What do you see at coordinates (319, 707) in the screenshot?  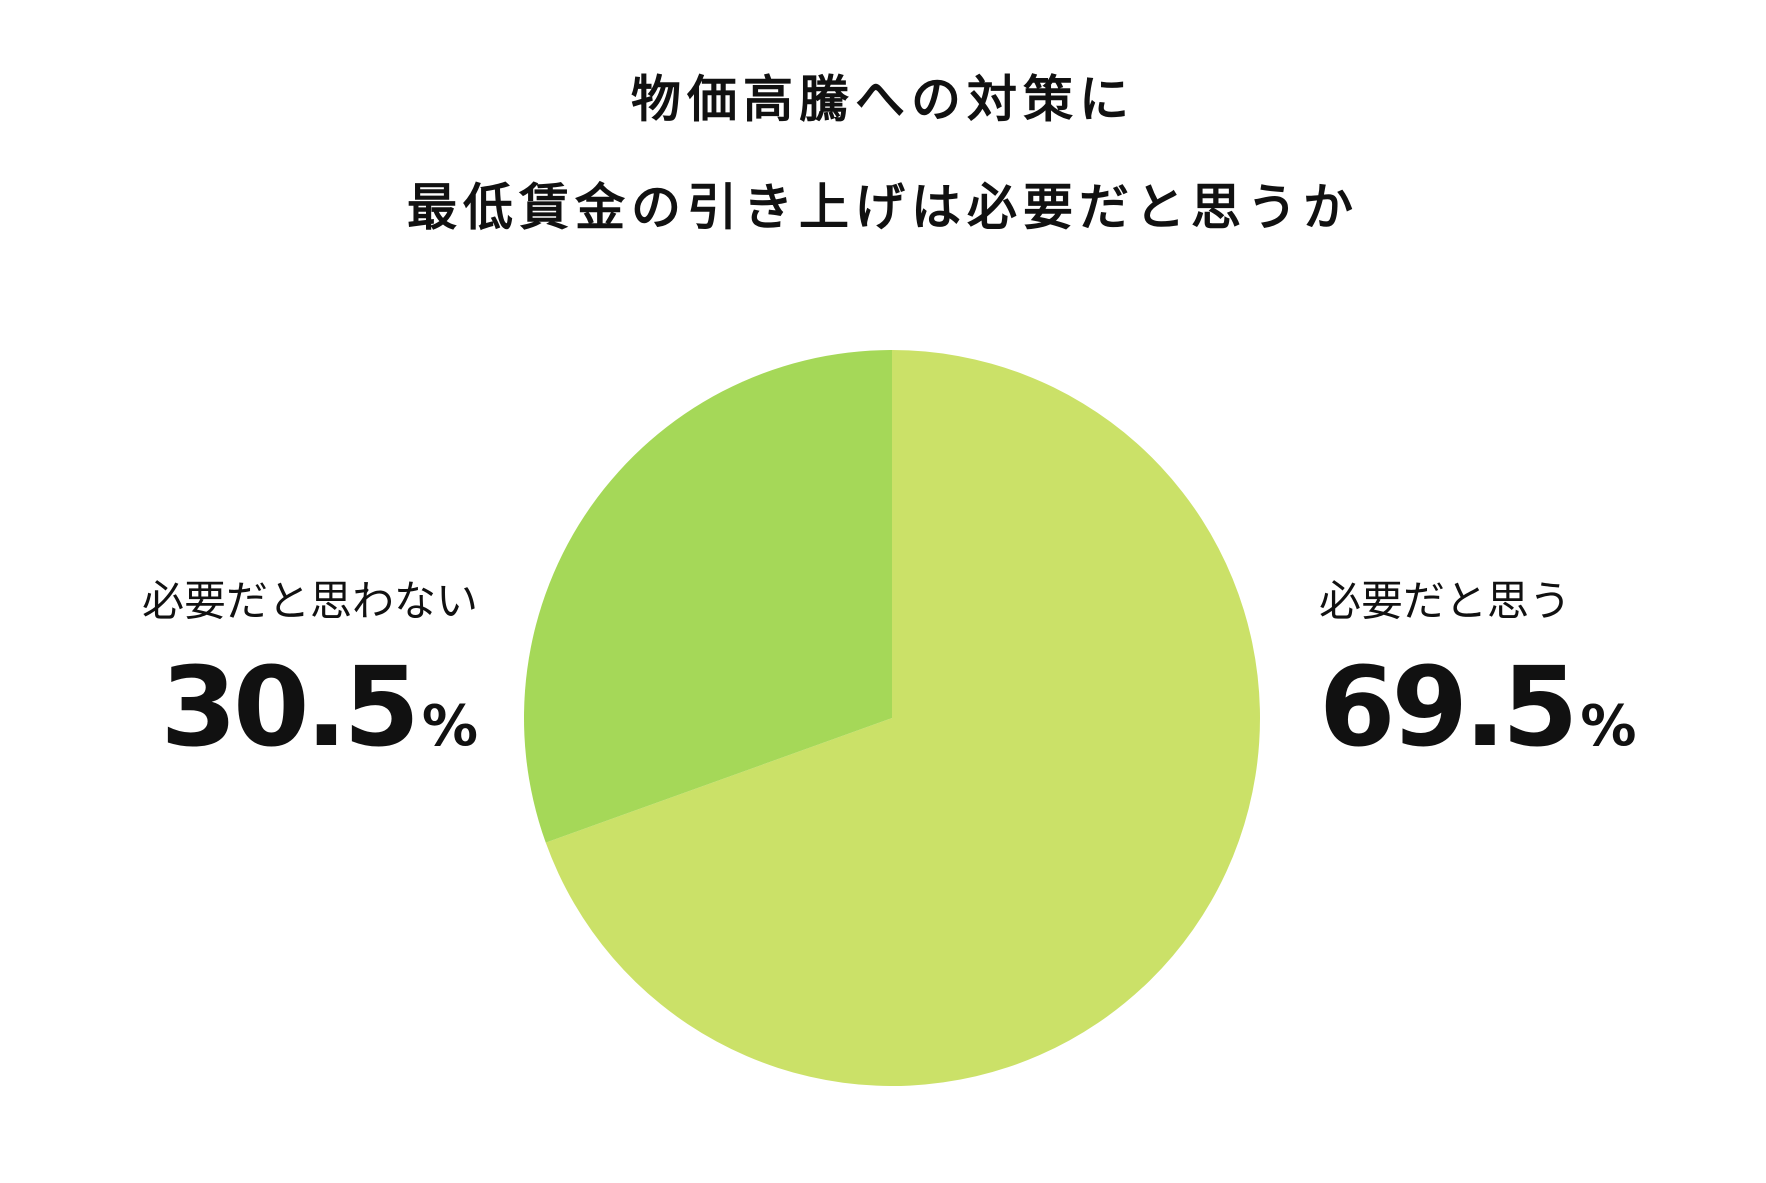 I see `value-label: 30.5%` at bounding box center [319, 707].